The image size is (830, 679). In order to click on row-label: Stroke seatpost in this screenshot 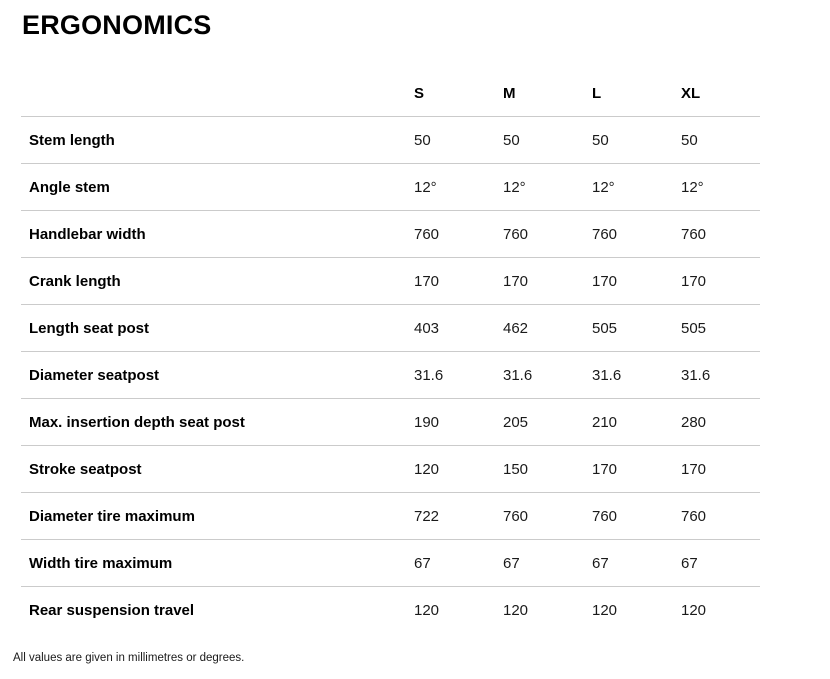, I will do `click(217, 469)`.